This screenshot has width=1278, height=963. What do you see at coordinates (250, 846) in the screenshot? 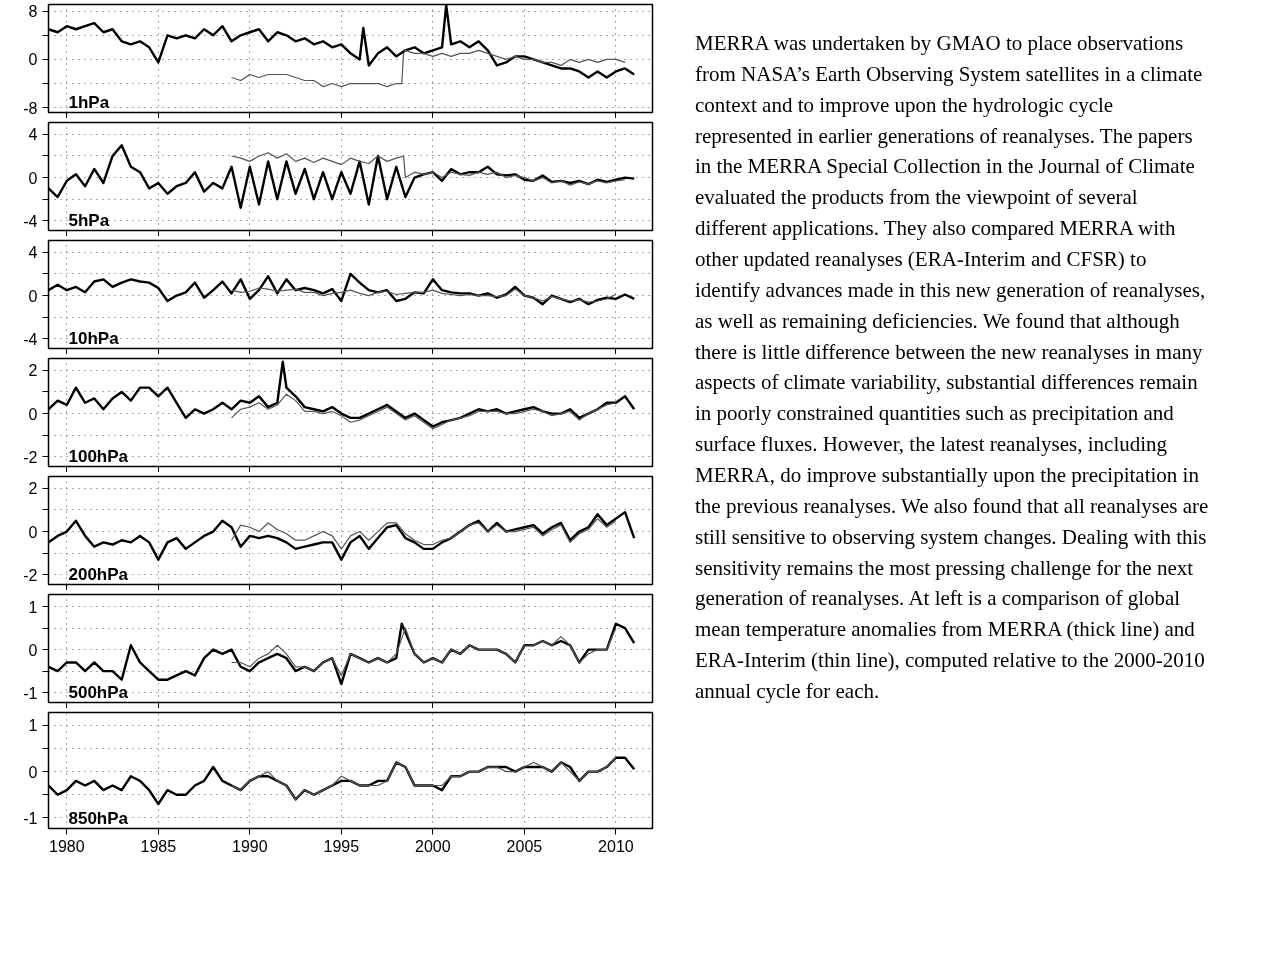
I see `x-tick-label: 1990` at bounding box center [250, 846].